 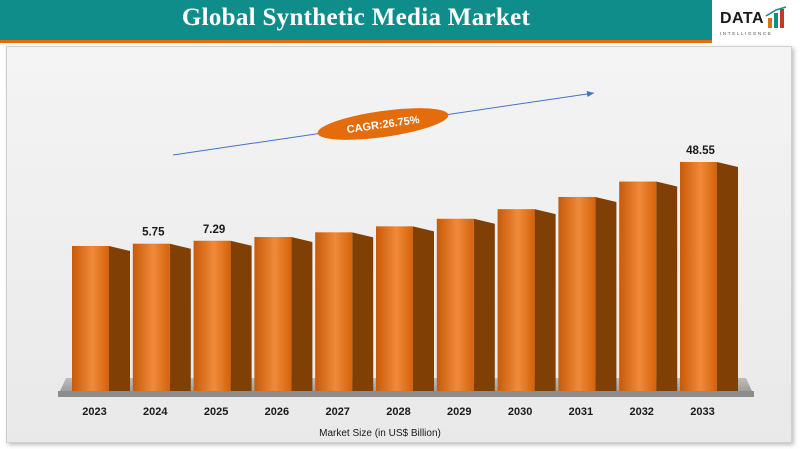 I want to click on x-axis-title: Market Size (in US$ Billion), so click(x=380, y=433).